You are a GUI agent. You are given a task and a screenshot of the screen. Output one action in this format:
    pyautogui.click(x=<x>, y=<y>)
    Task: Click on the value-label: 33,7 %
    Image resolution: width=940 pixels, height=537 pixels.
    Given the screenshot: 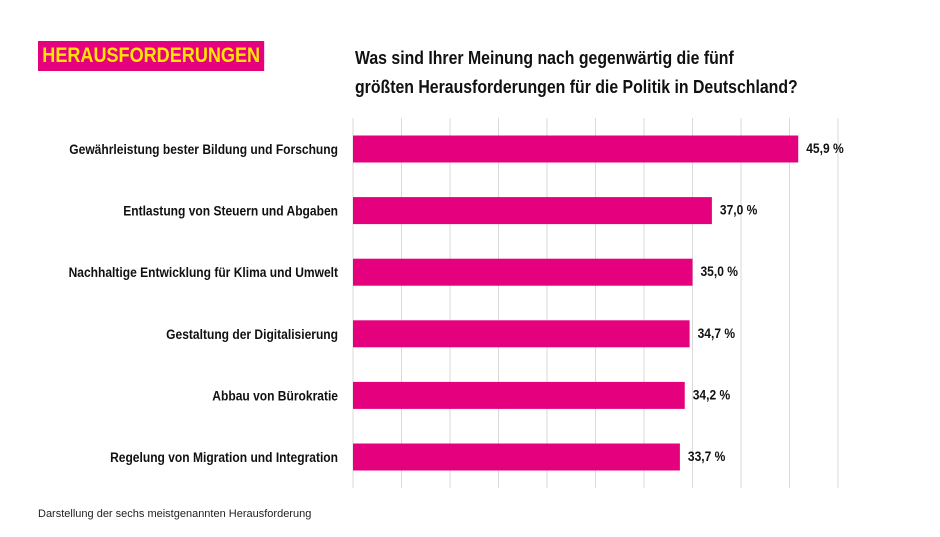 What is the action you would take?
    pyautogui.click(x=707, y=456)
    